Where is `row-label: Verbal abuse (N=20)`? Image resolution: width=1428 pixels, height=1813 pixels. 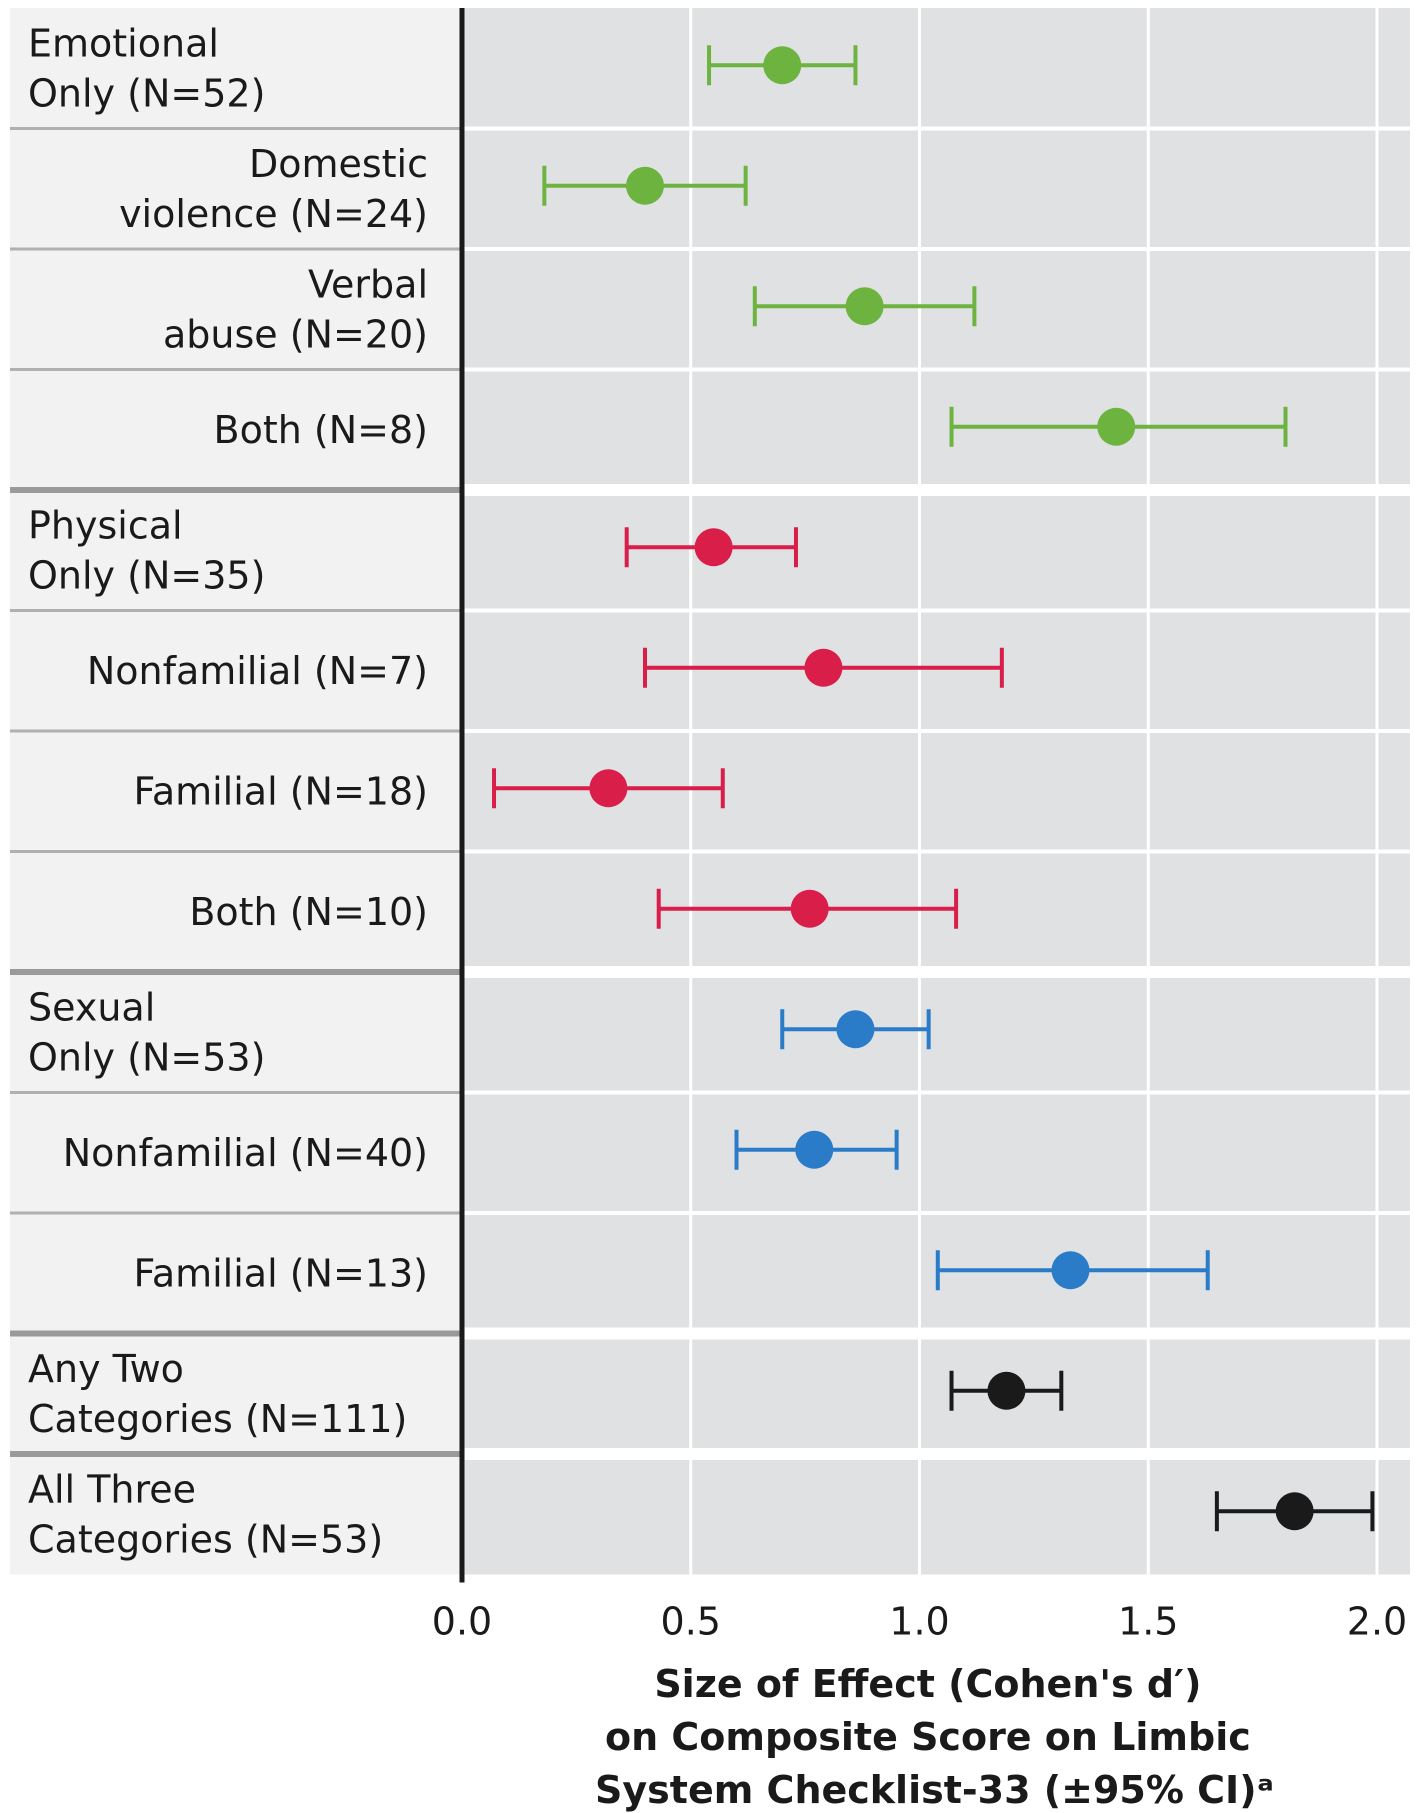
row-label: Verbal abuse (N=20) is located at coordinates (295, 309).